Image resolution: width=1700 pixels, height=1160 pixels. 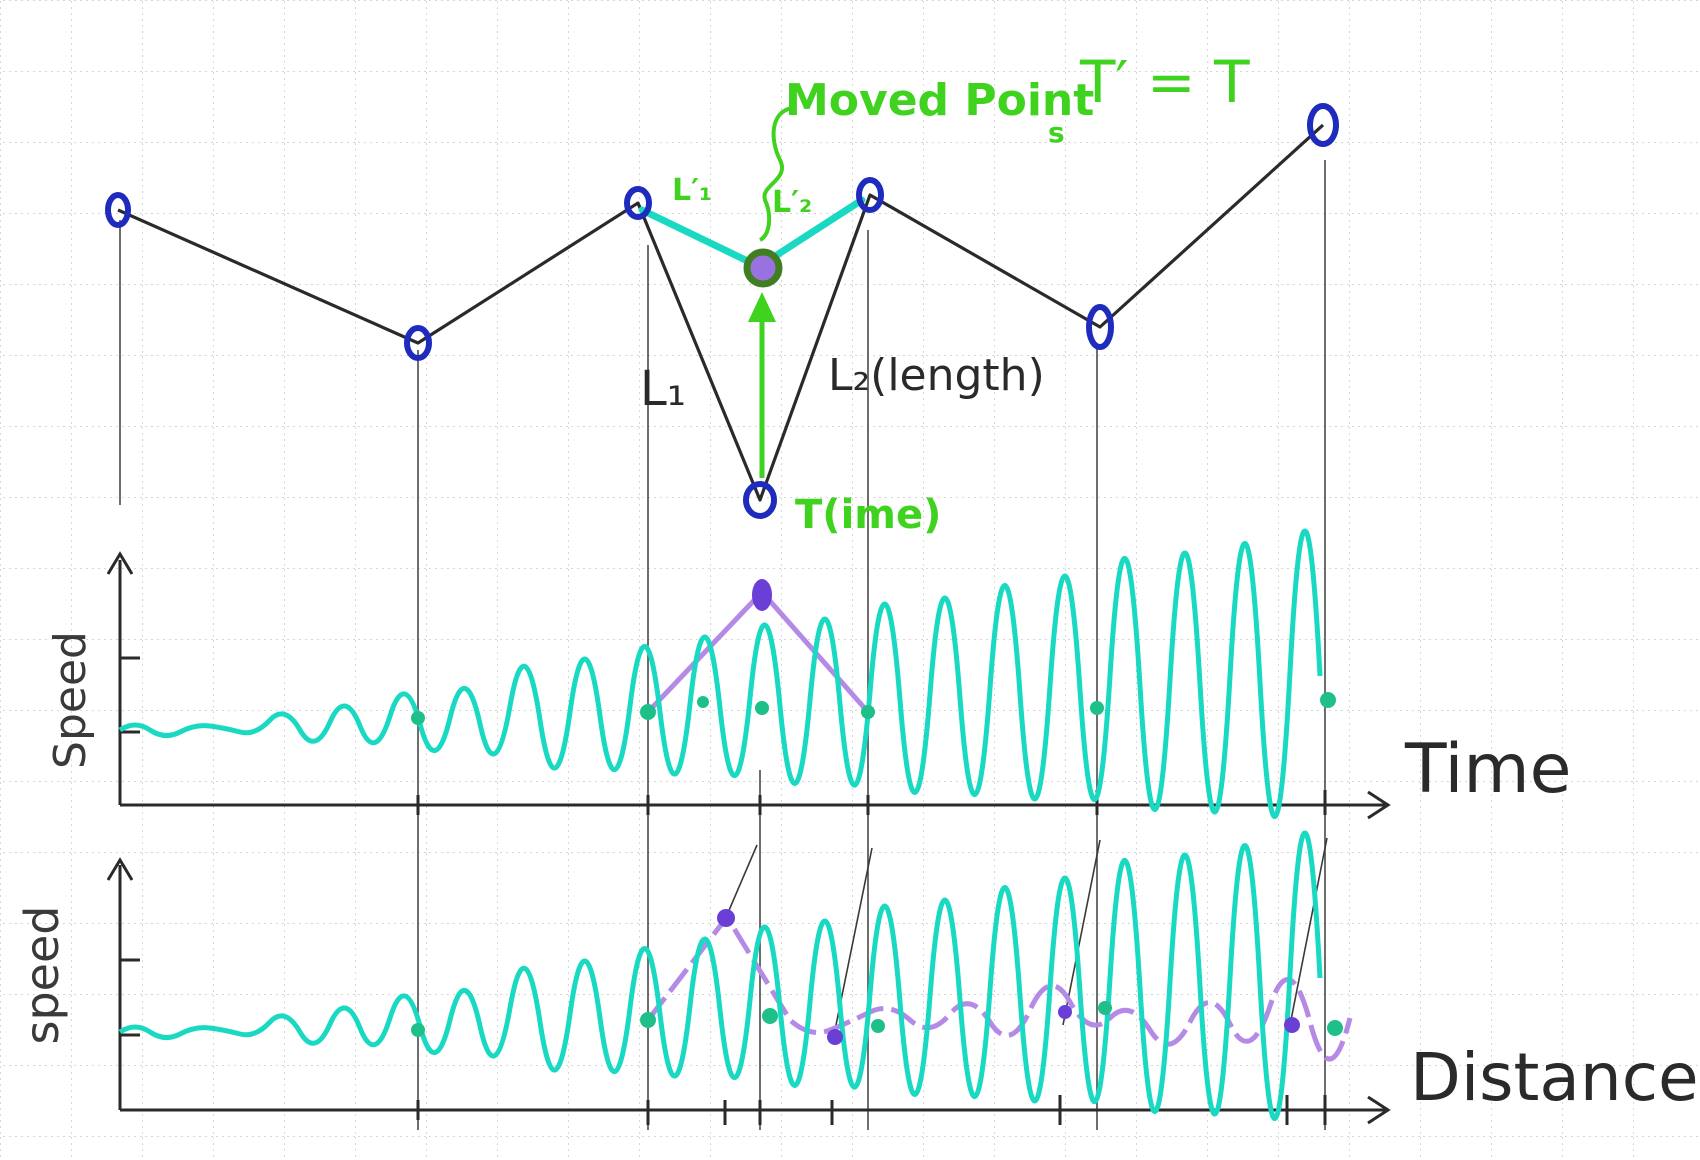 I want to click on time-axis-label: Time, so click(x=1487, y=769).